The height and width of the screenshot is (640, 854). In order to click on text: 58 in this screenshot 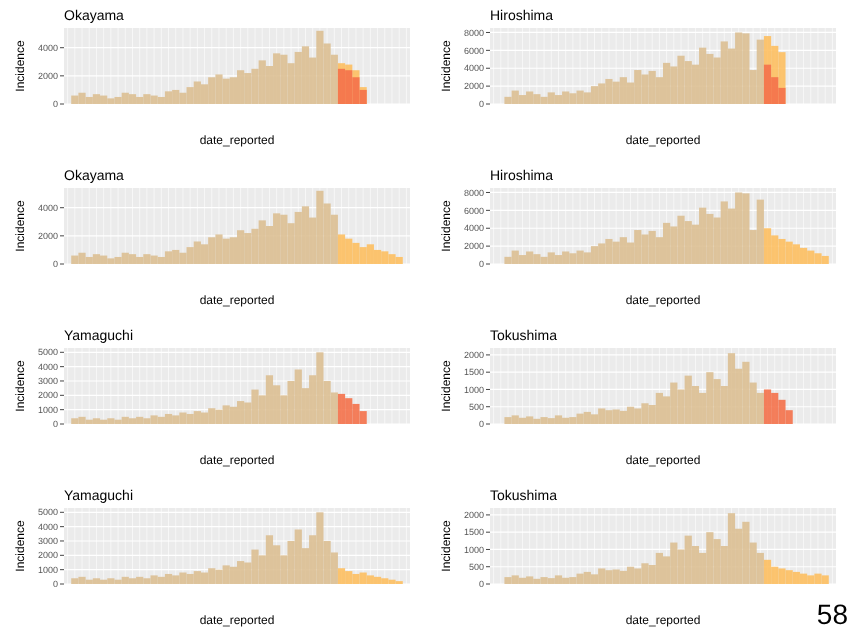, I will do `click(832, 614)`.